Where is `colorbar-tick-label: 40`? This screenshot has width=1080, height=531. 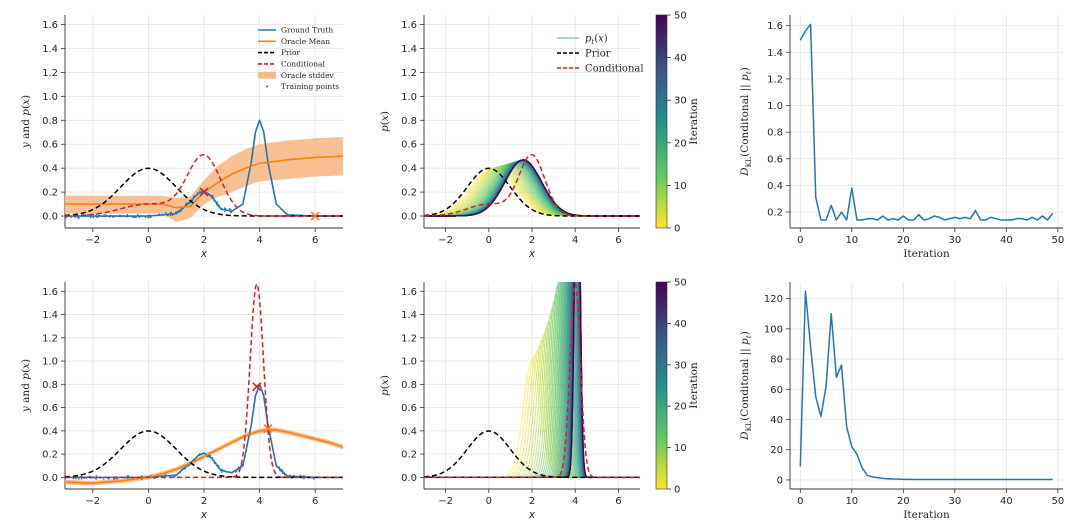
colorbar-tick-label: 40 is located at coordinates (680, 58).